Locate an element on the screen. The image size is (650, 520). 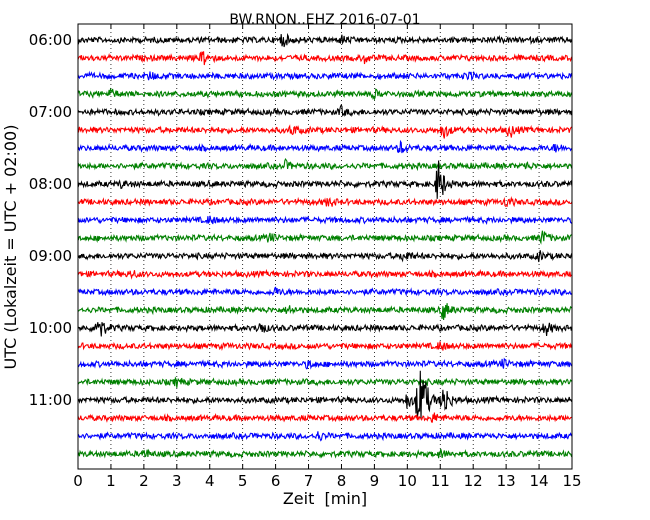
y-tick-label: 08:00 is located at coordinates (50, 184).